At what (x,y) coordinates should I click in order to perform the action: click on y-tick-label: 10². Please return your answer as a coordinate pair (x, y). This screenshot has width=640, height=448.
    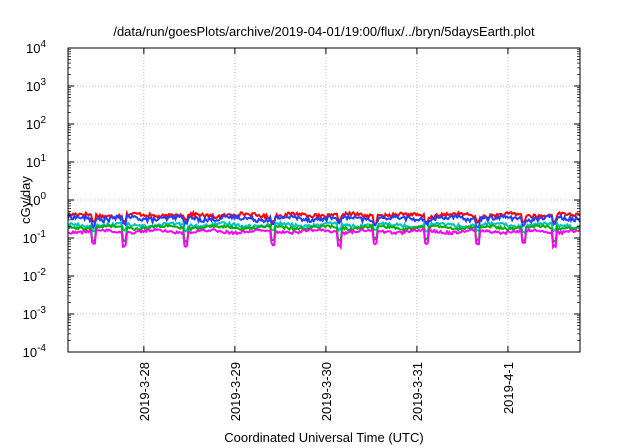
    Looking at the image, I should click on (36, 123).